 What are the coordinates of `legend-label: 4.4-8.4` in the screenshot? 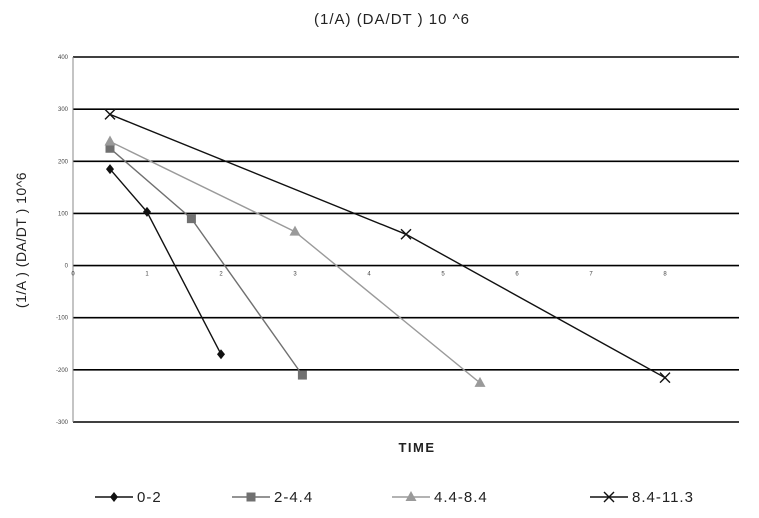 It's located at (461, 497).